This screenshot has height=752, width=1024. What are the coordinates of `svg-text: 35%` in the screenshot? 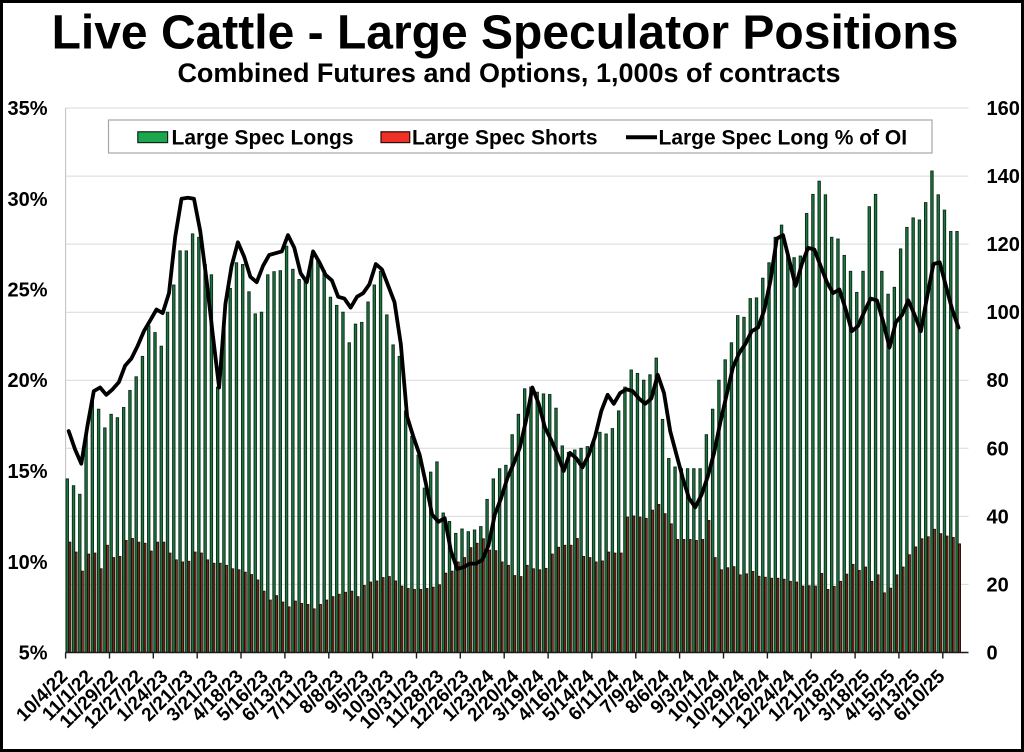 It's located at (27, 109).